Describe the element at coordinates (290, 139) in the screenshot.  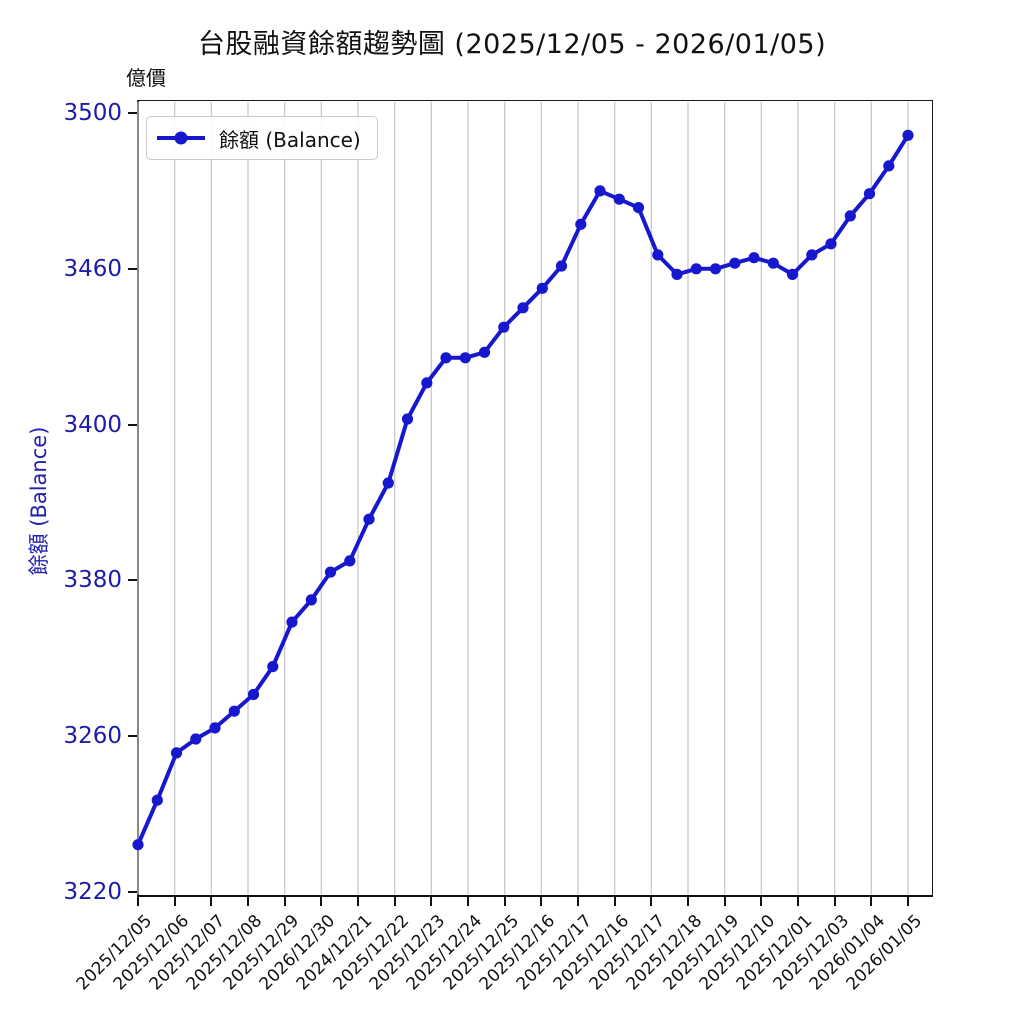
I see `legend-label: 餘額 (Balance)` at that location.